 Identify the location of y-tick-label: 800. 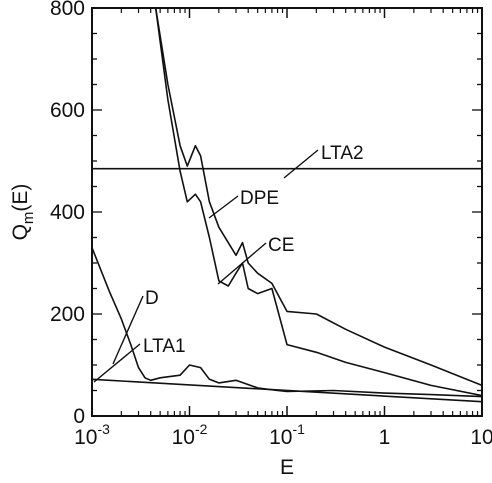
(67, 10).